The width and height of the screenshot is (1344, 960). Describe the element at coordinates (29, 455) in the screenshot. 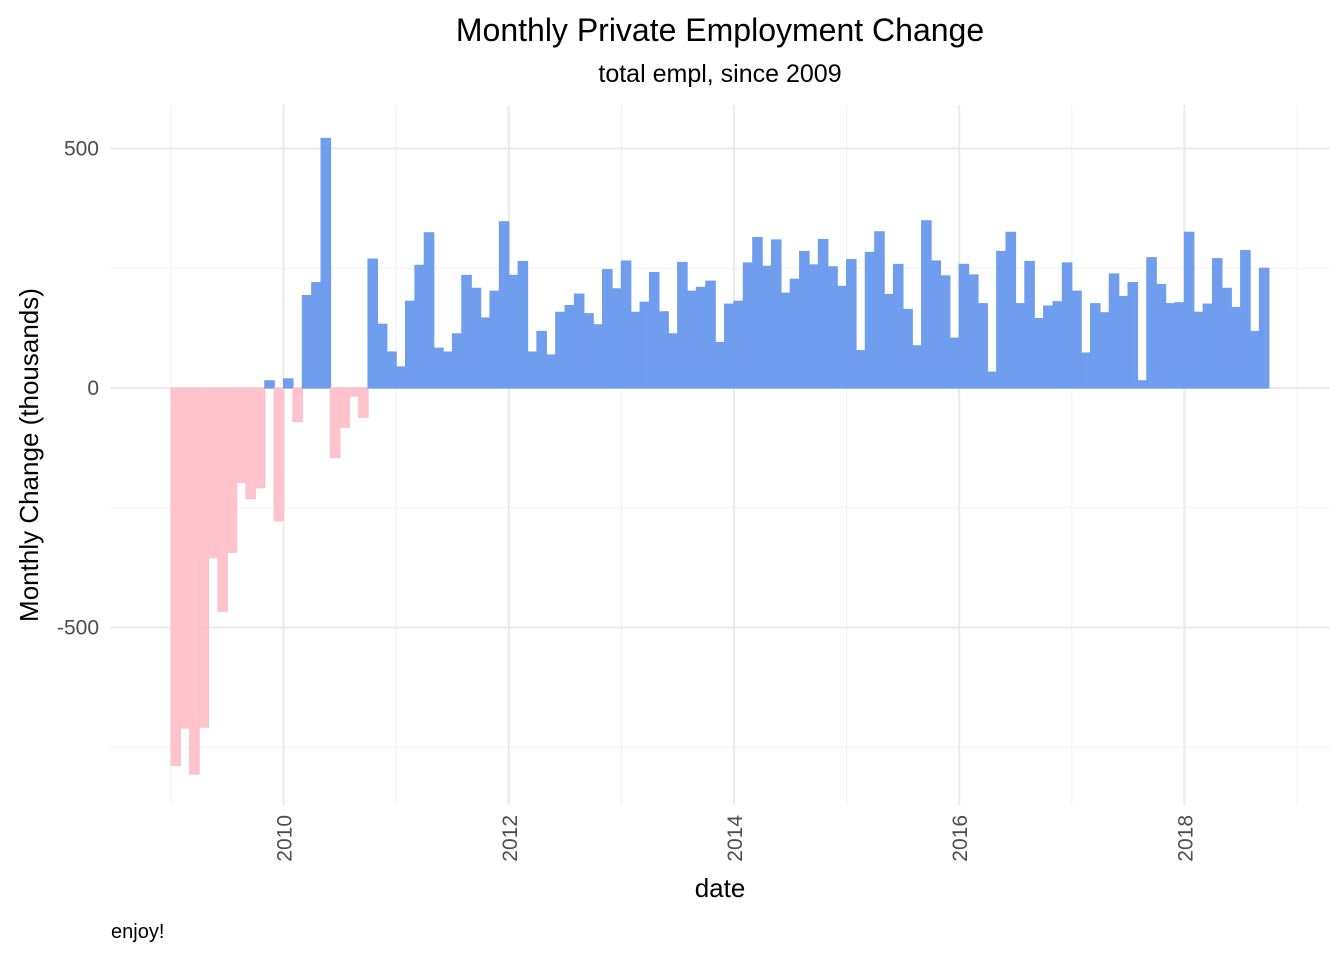

I see `y-axis-title: Monthly Change (thousands)` at that location.